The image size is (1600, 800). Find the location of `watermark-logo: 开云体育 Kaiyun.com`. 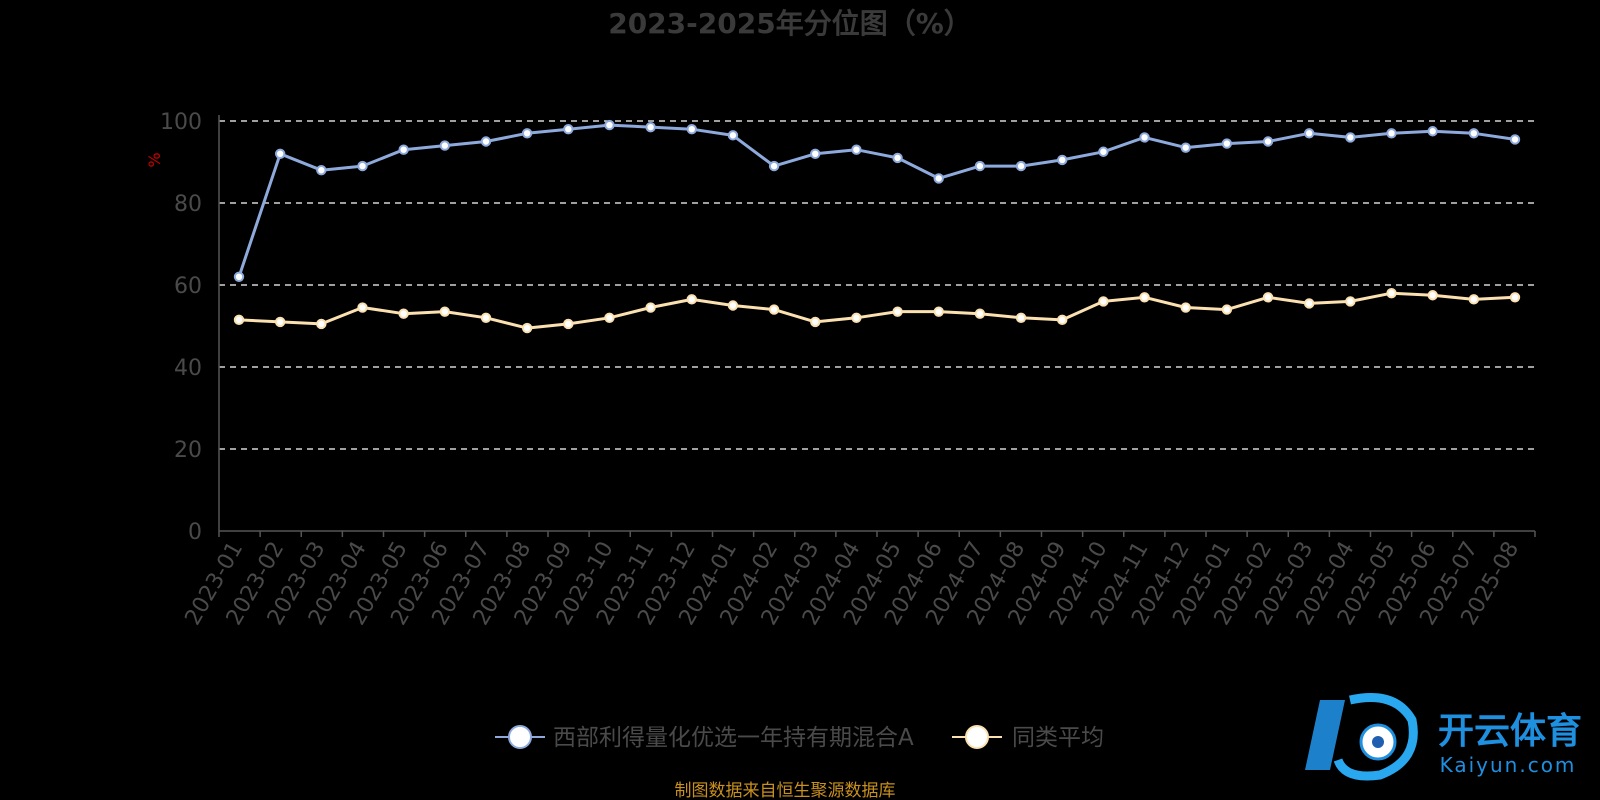

watermark-logo: 开云体育 Kaiyun.com is located at coordinates (1443, 737).